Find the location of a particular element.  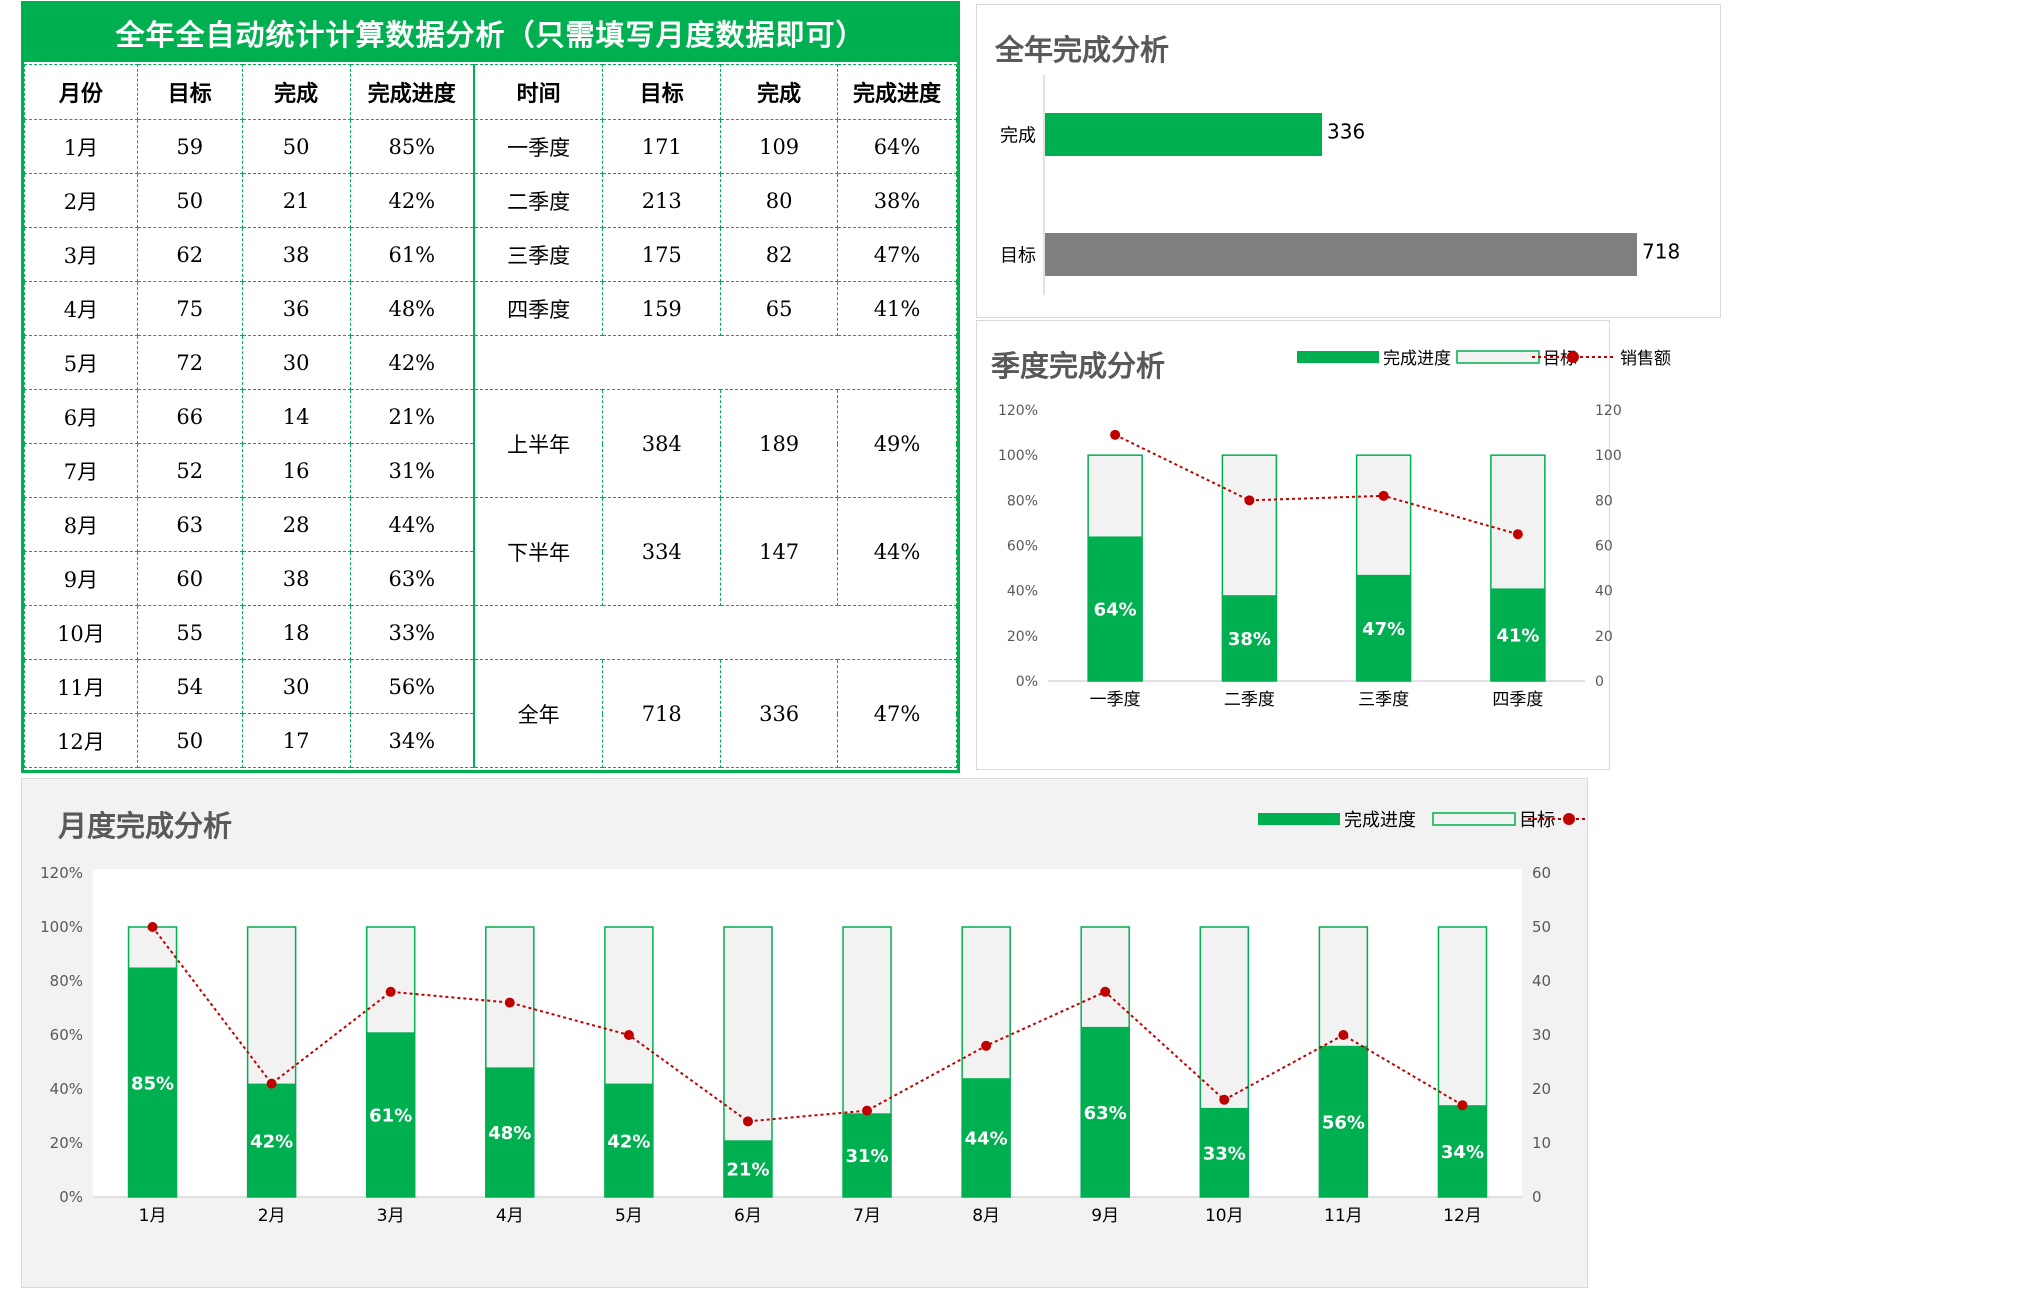

month-target-cell: 54 is located at coordinates (189, 686).